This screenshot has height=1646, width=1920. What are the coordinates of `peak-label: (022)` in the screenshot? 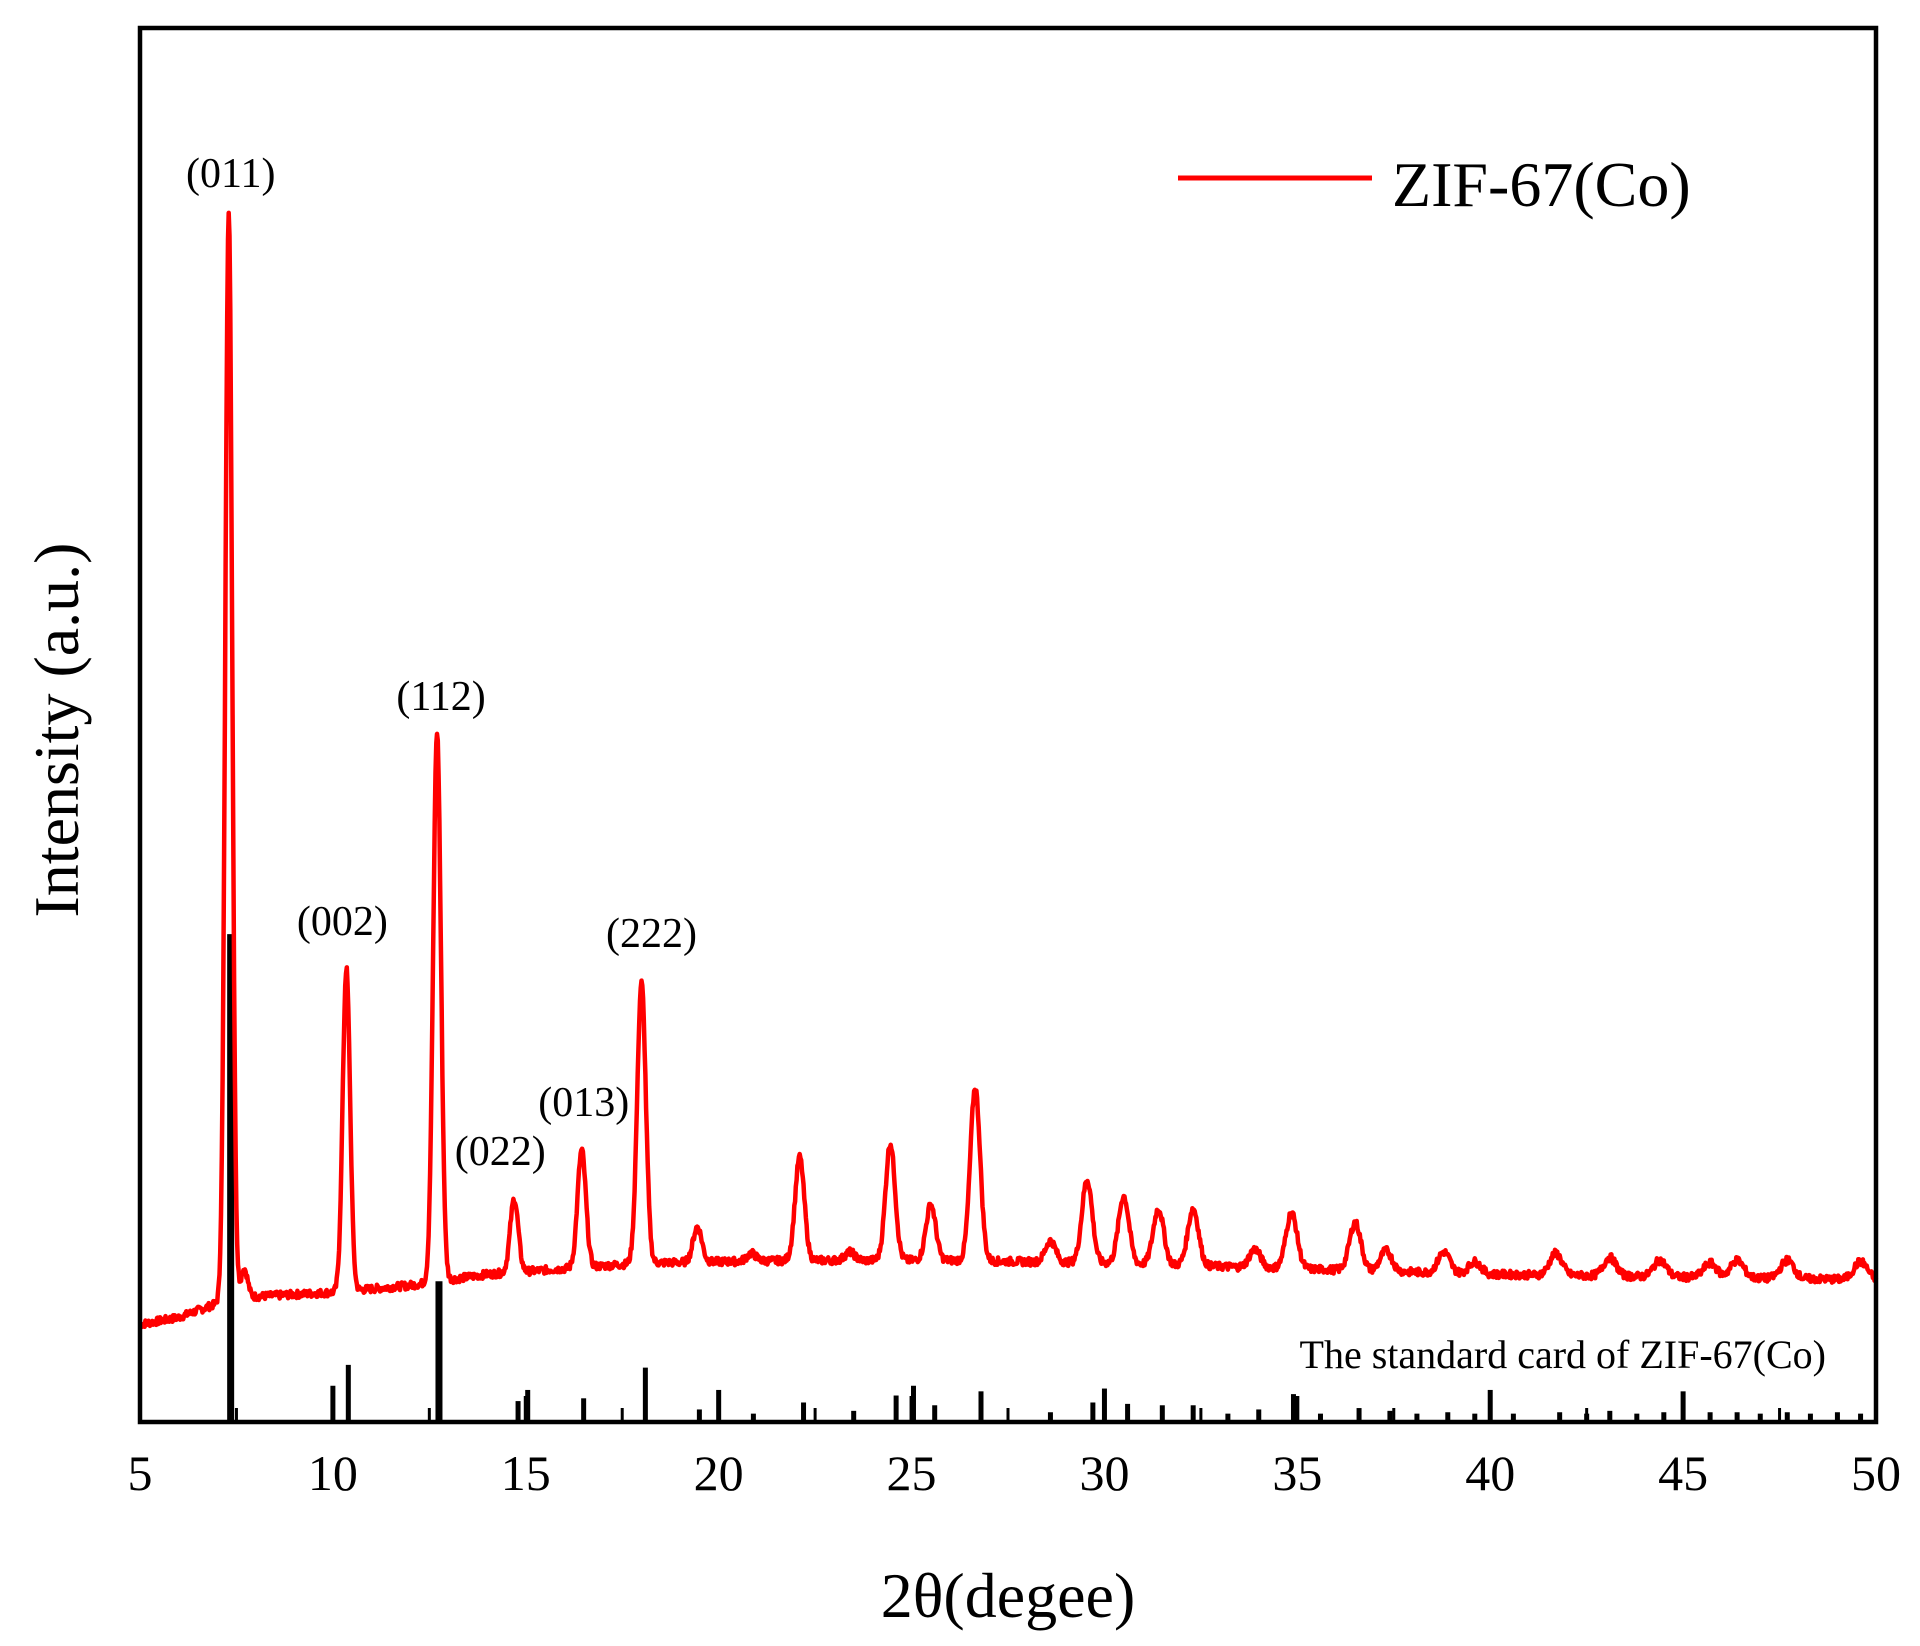 It's located at (500, 1152).